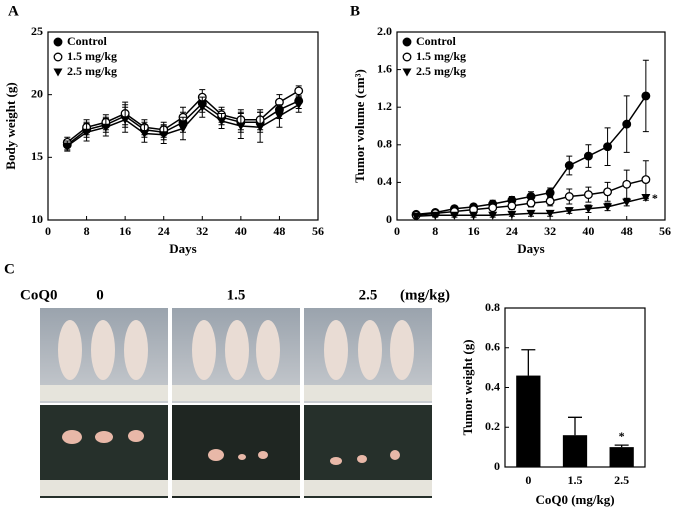 This screenshot has width=675, height=511. Describe the element at coordinates (492, 347) in the screenshot. I see `y-tick-label: 0.6` at that location.